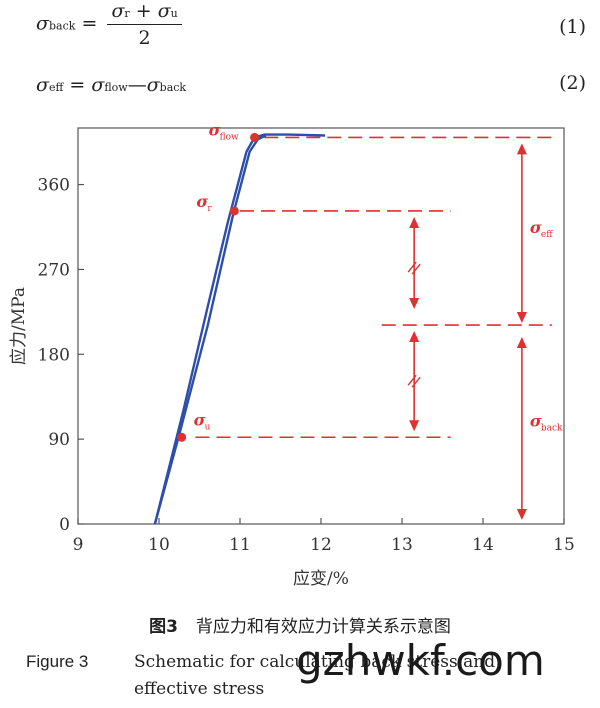 Image resolution: width=600 pixels, height=708 pixels. What do you see at coordinates (536, 421) in the screenshot?
I see `back-label: σ` at bounding box center [536, 421].